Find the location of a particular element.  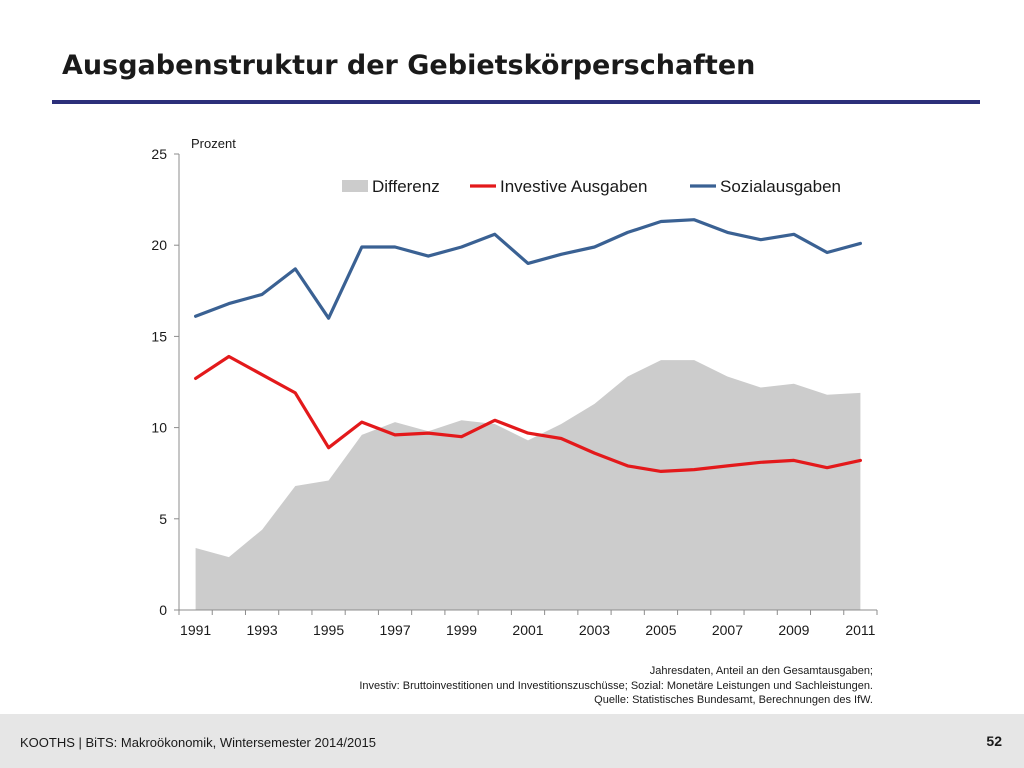

x-tick-label: 1993 is located at coordinates (262, 630).